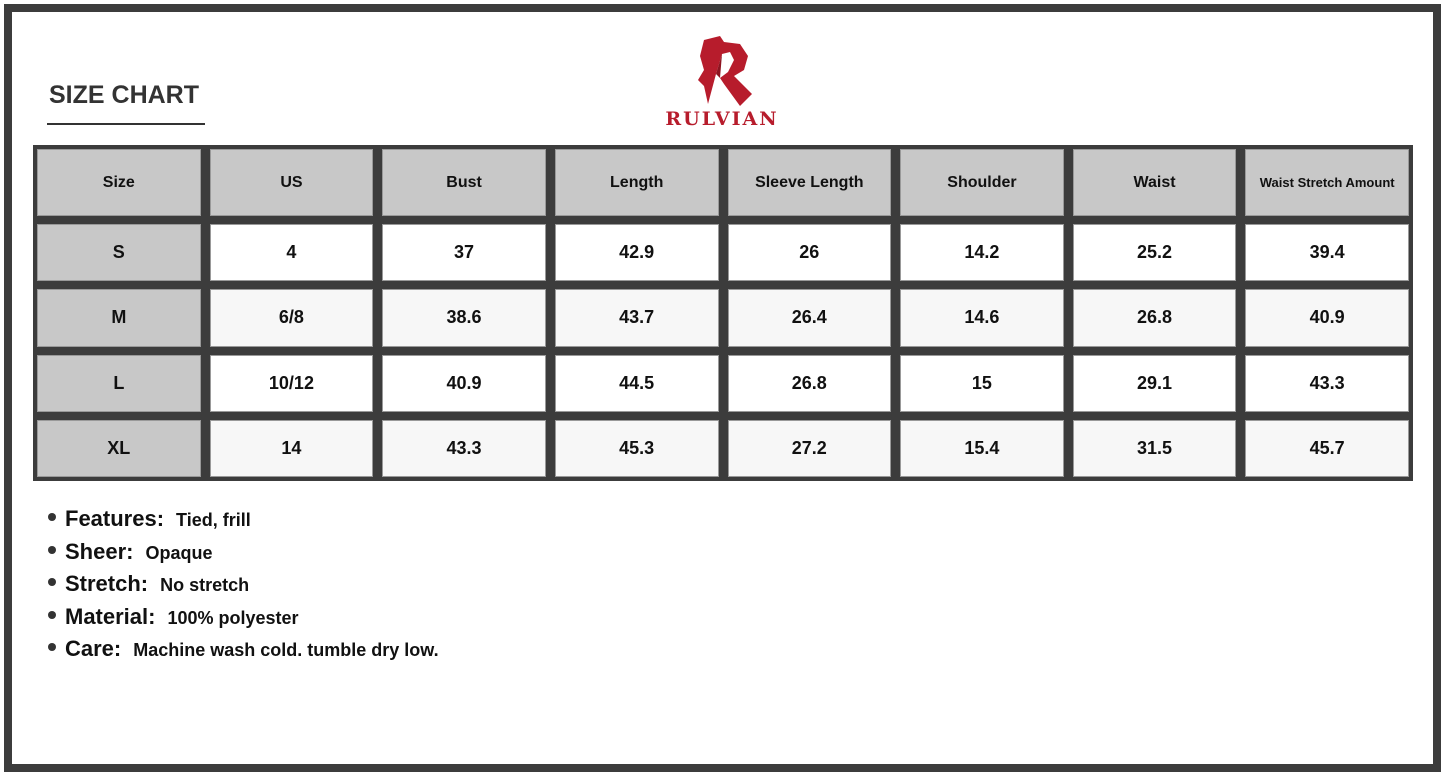 The width and height of the screenshot is (1445, 776). I want to click on note-label: Sheer:, so click(99, 551).